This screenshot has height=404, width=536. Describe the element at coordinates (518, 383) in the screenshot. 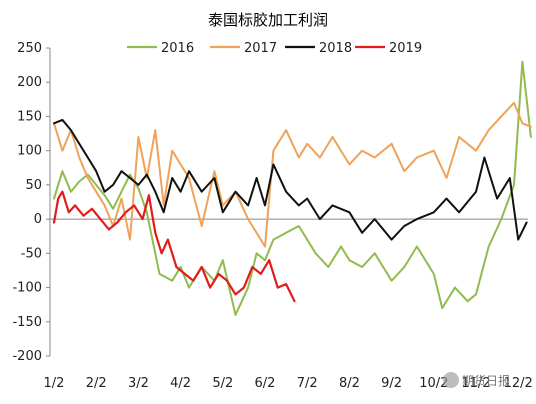

I see `x-tick-label: 12/2` at that location.